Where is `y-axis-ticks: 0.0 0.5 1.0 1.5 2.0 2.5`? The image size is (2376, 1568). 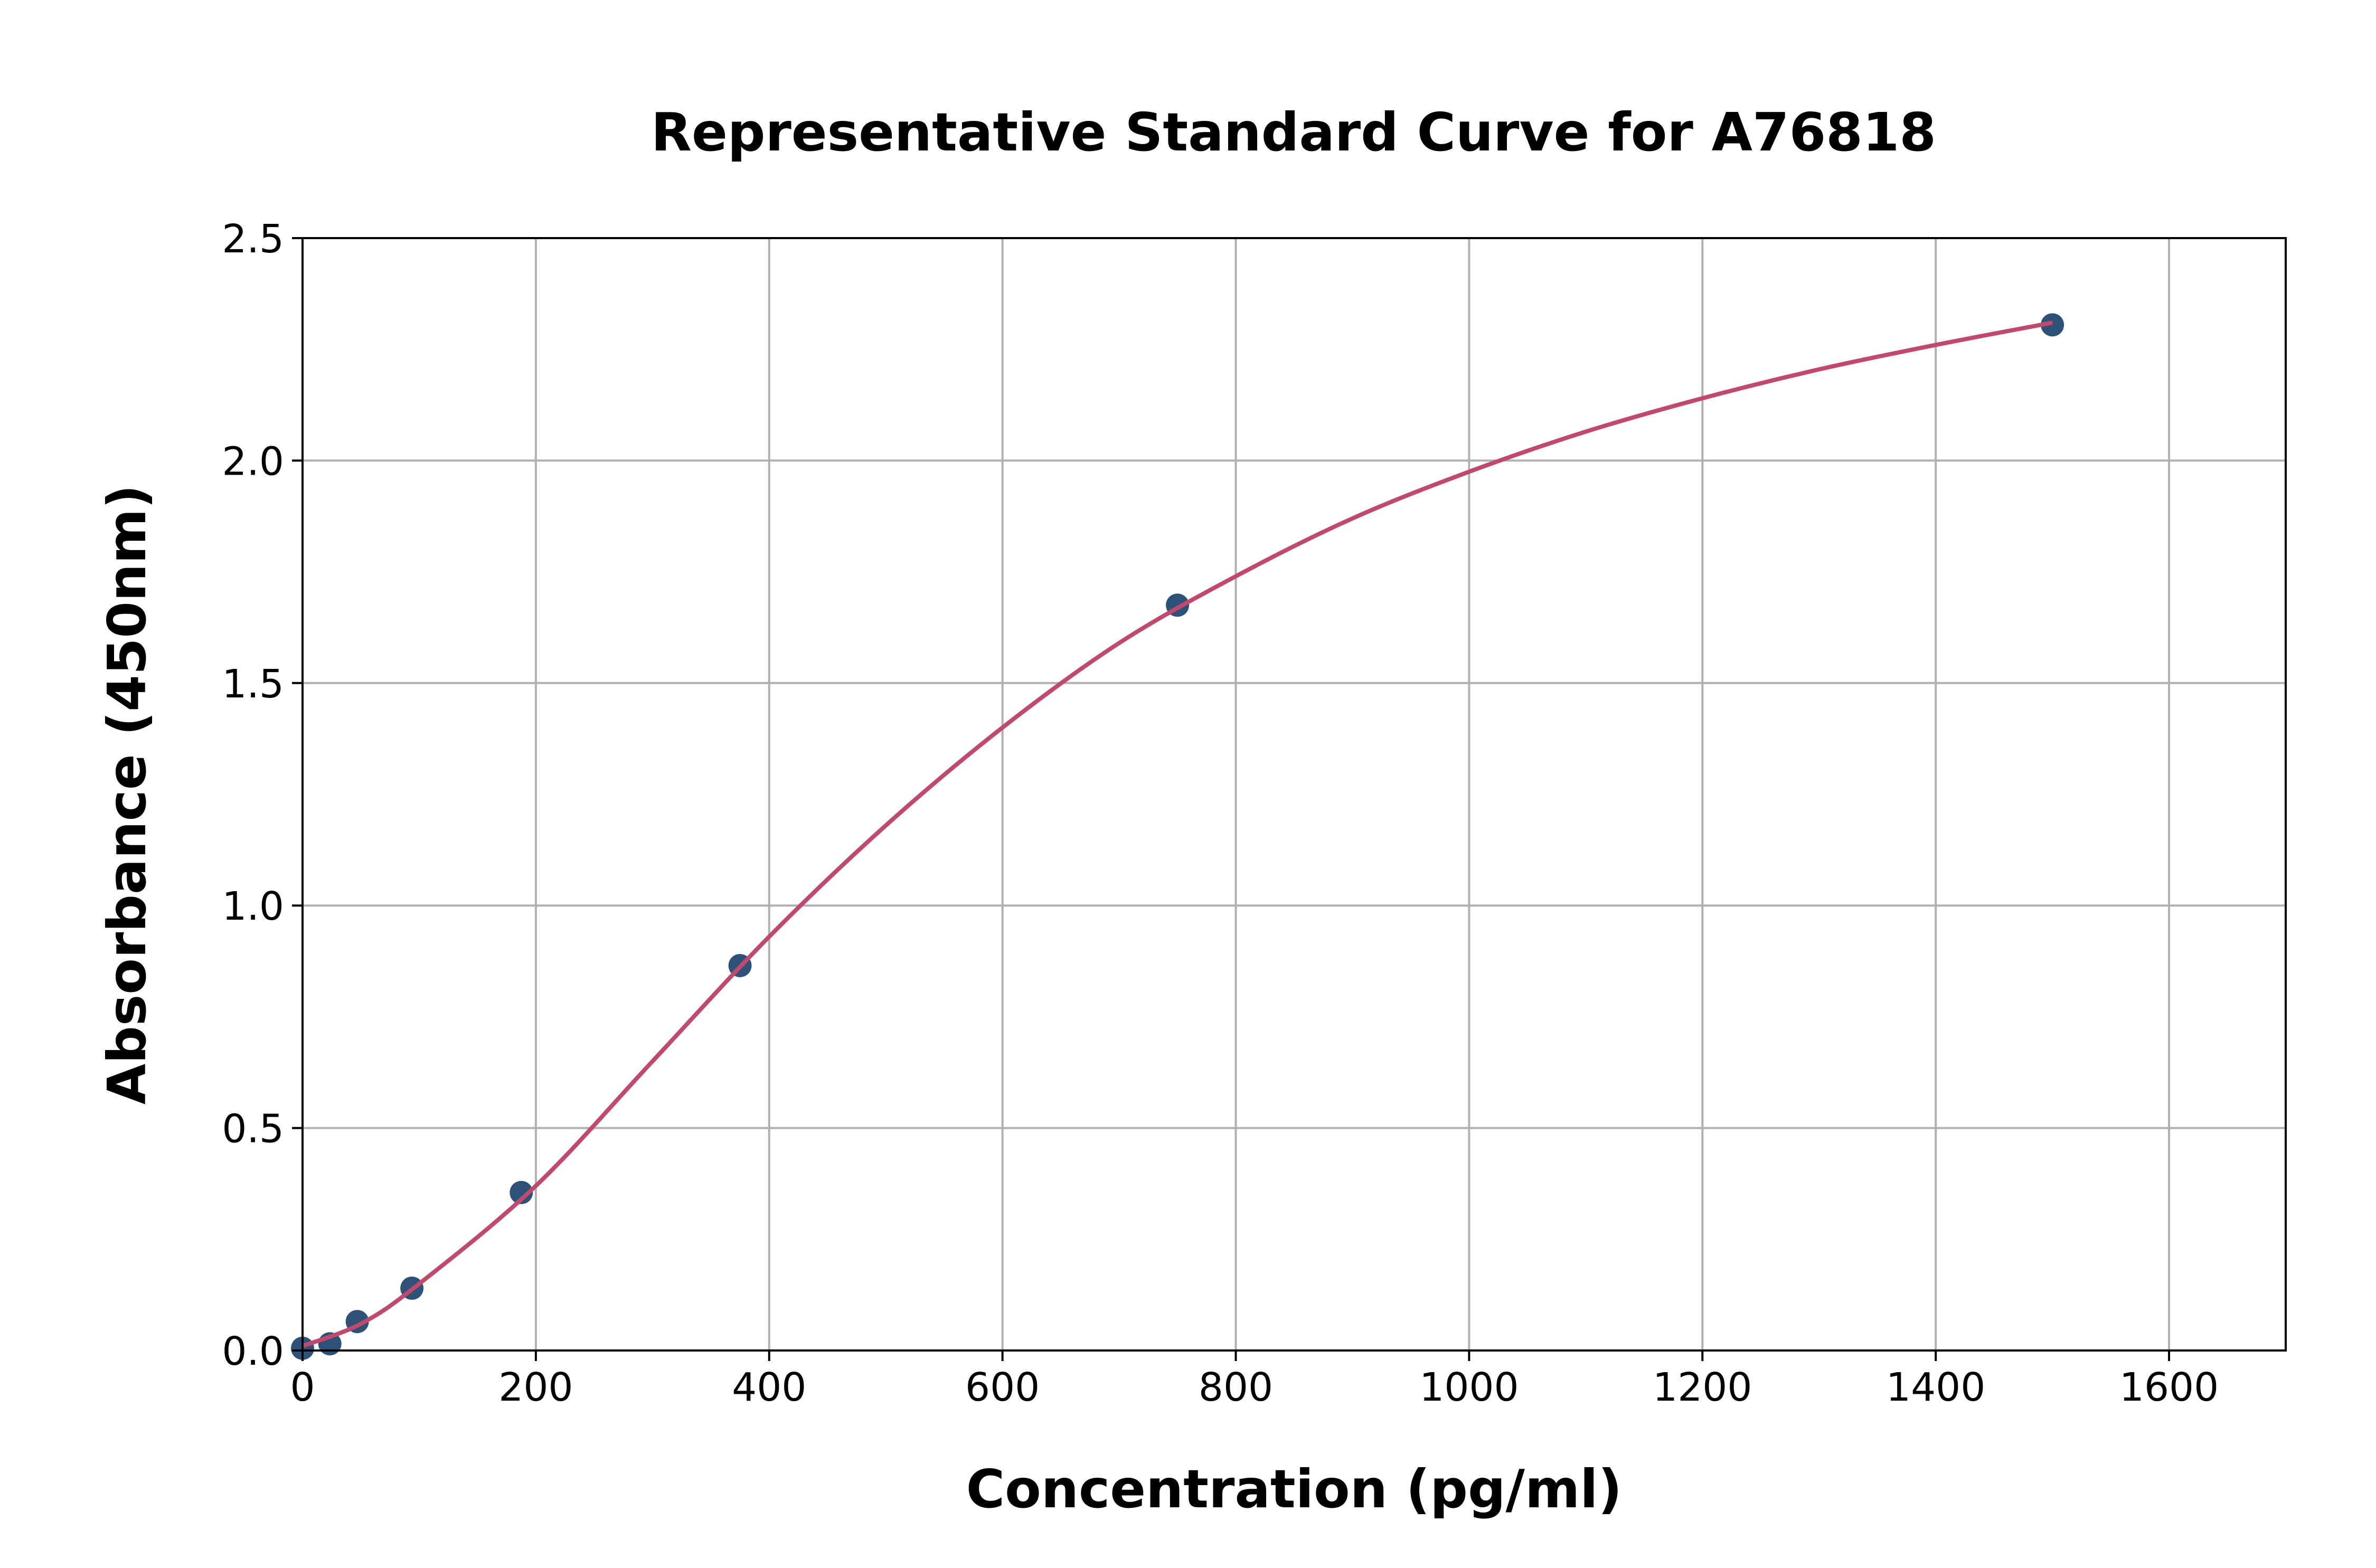 y-axis-ticks: 0.0 0.5 1.0 1.5 2.0 2.5 is located at coordinates (262, 795).